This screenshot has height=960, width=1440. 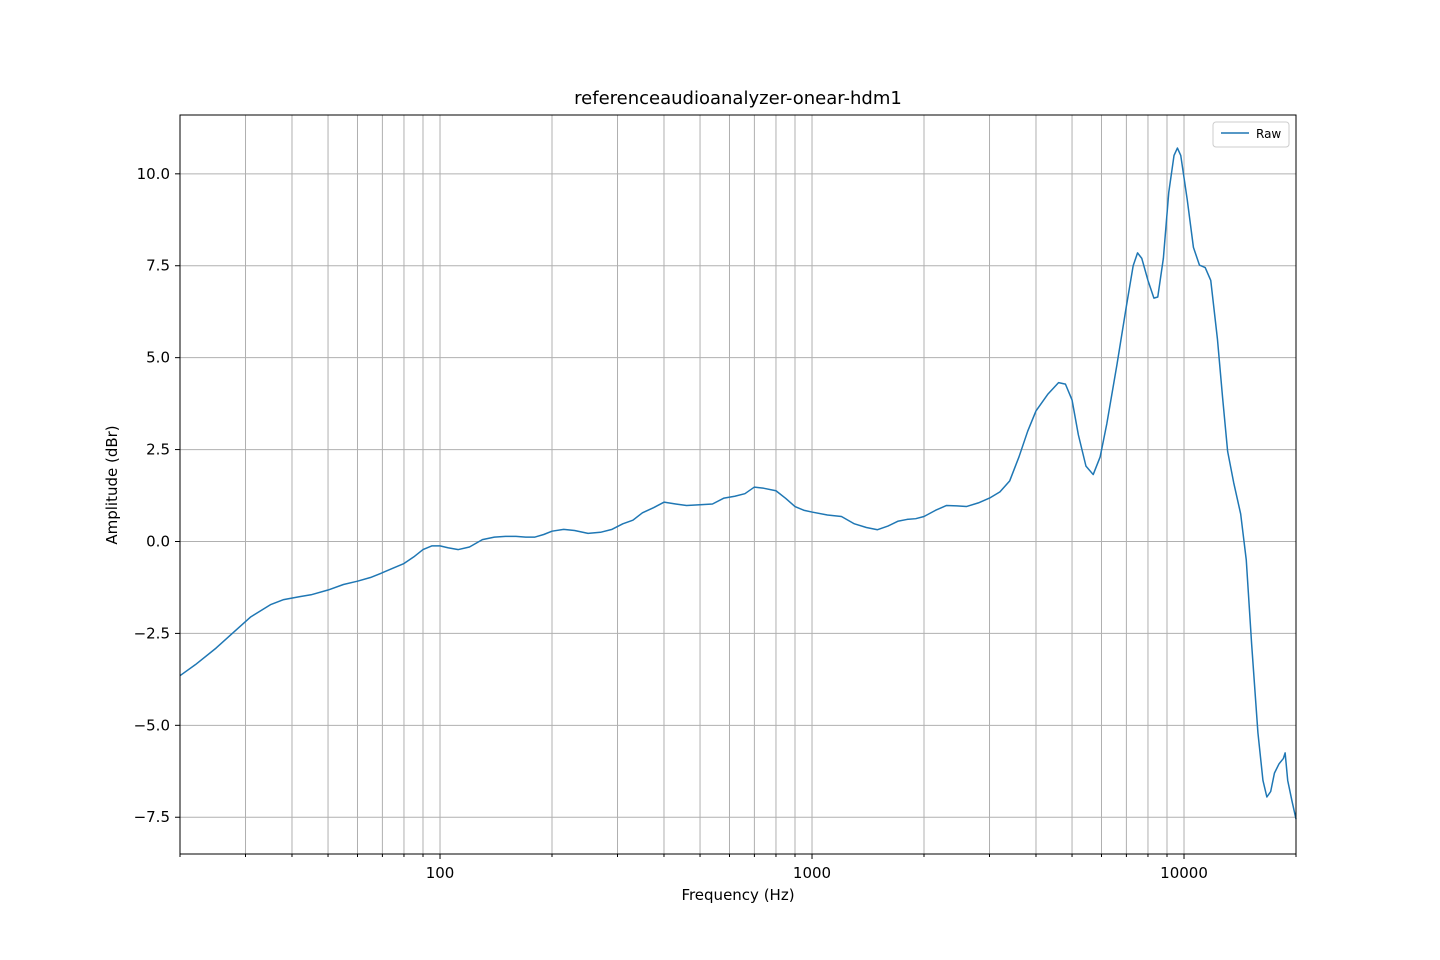 What do you see at coordinates (152, 817) in the screenshot?
I see `y-tick-label: −7.5` at bounding box center [152, 817].